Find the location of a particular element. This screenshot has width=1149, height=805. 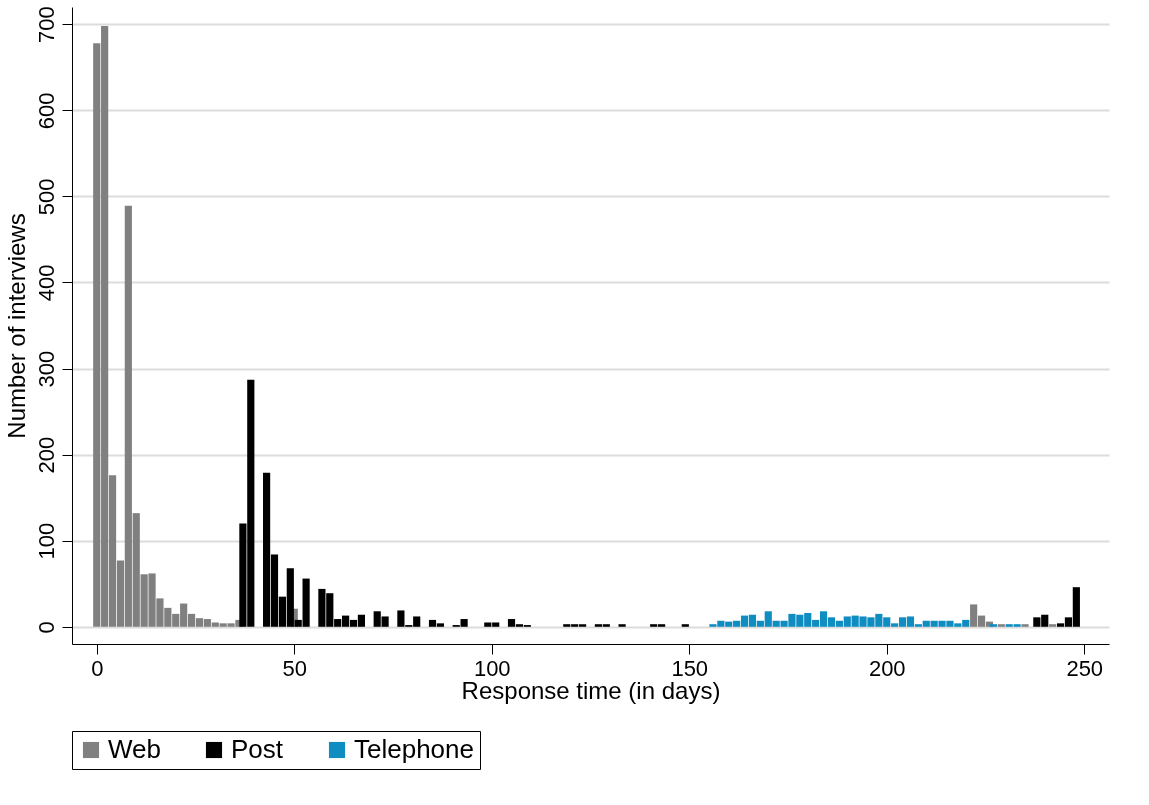

y-tick-label: 100 is located at coordinates (46, 541).